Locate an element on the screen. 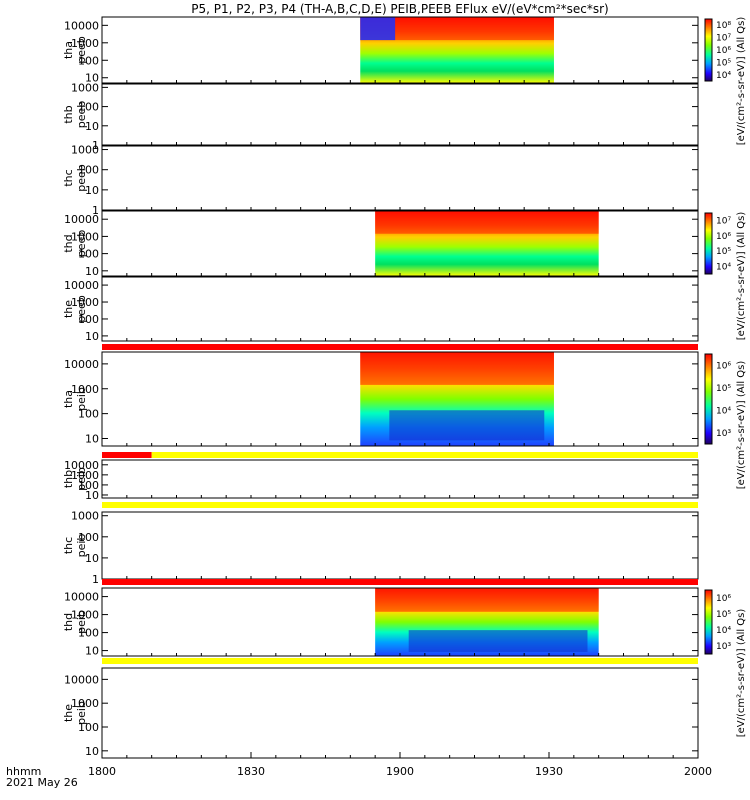 Image resolution: width=750 pixels, height=800 pixels. time-axis: 1800 1830 1900 1930 2000 is located at coordinates (400, 765).